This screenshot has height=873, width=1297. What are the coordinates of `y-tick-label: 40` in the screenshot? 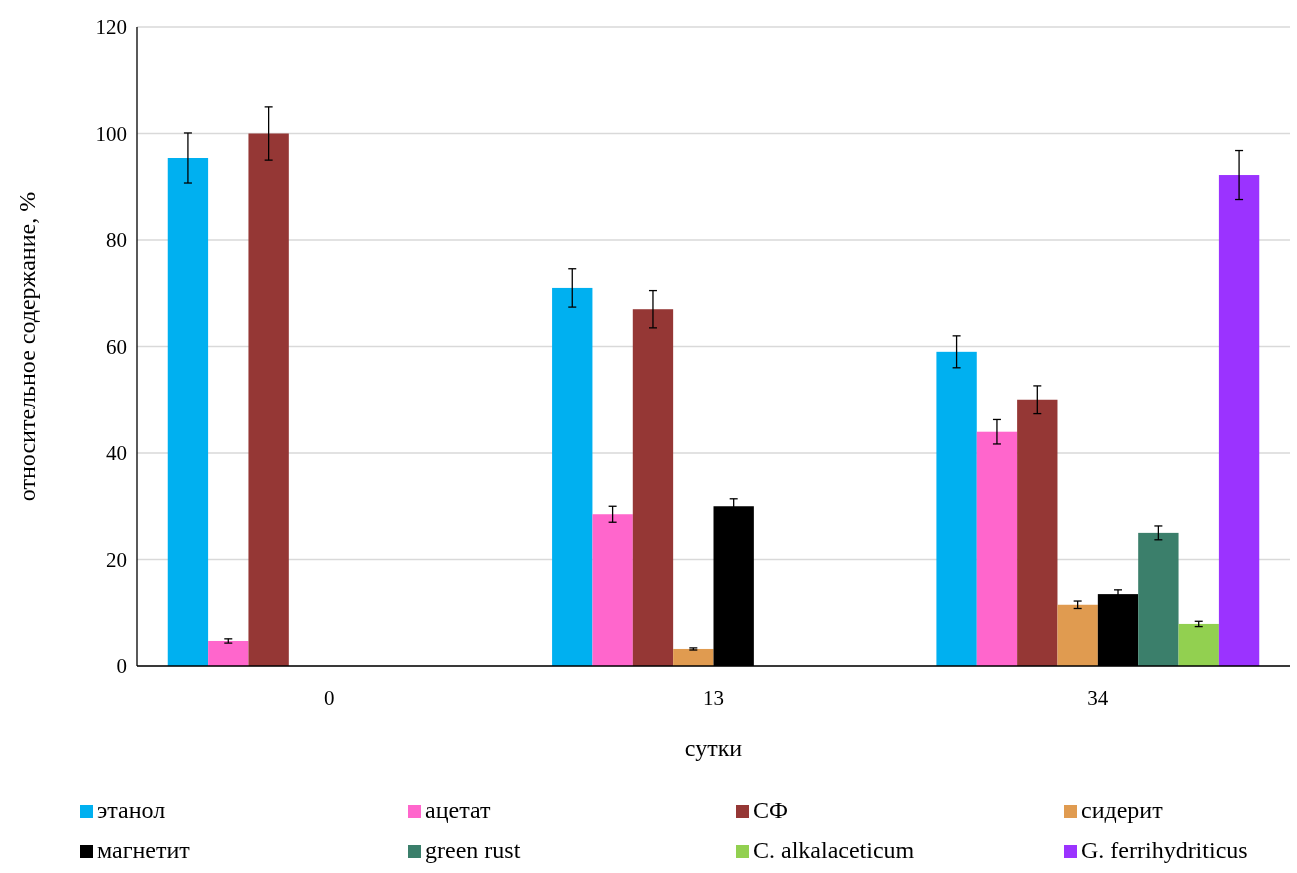 It's located at (116, 453).